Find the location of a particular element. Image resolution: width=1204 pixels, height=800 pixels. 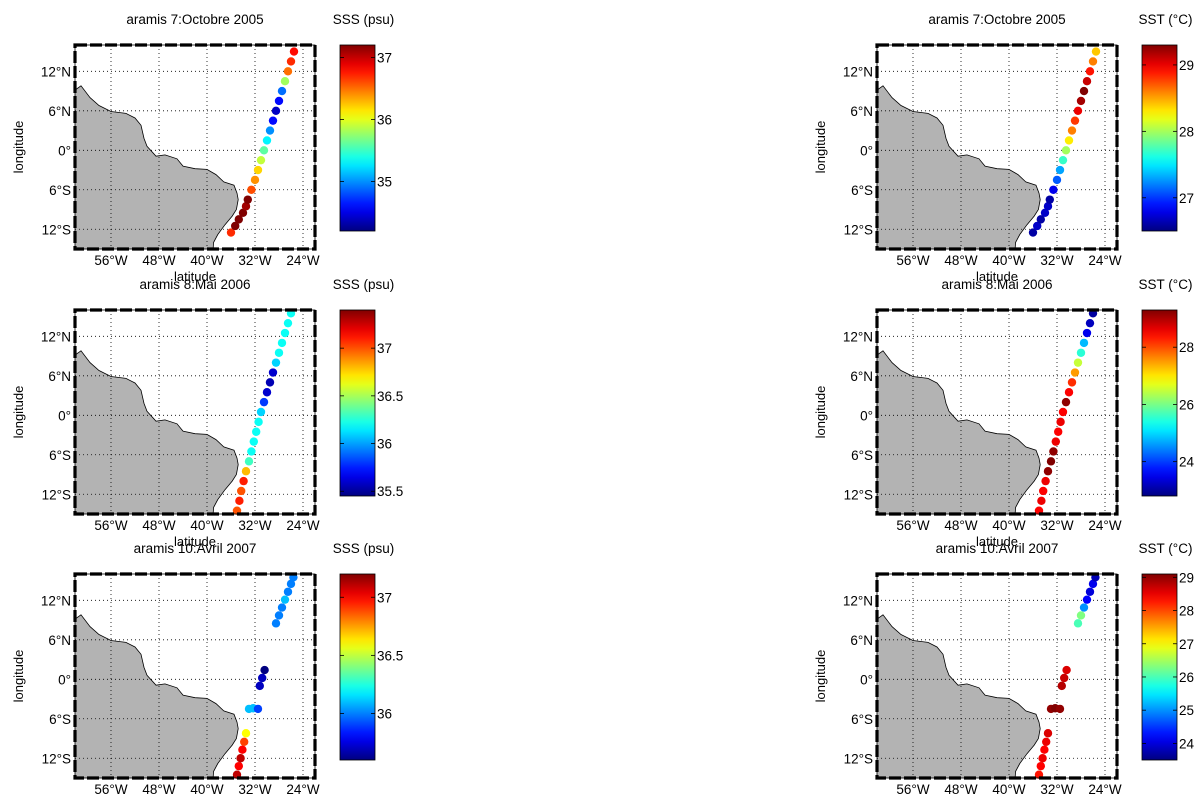

colorbar-tick-label: 35 is located at coordinates (384, 181).